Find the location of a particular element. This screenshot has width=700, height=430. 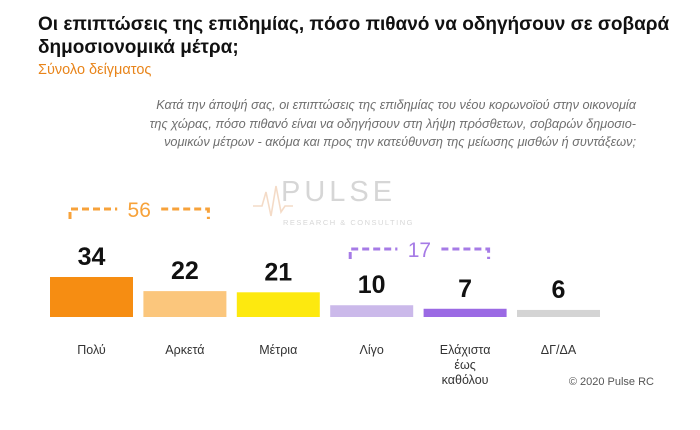

chart-subtitle: Σύνολο δείγματος is located at coordinates (95, 70).